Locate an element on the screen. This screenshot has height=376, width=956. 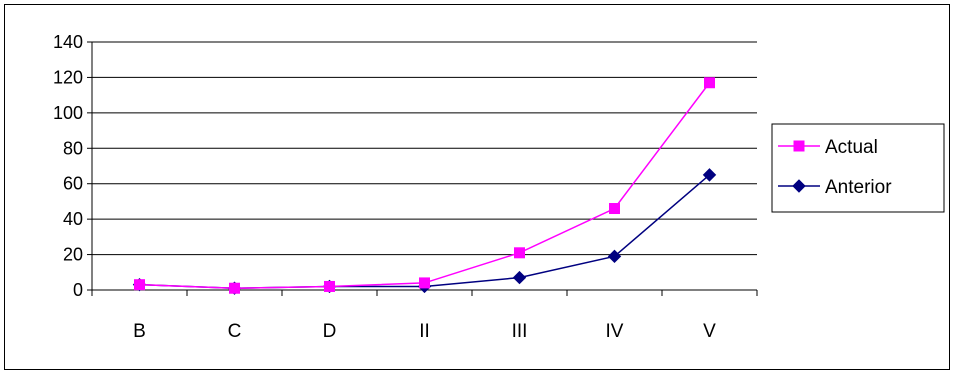
x-tick-label: C is located at coordinates (235, 331).